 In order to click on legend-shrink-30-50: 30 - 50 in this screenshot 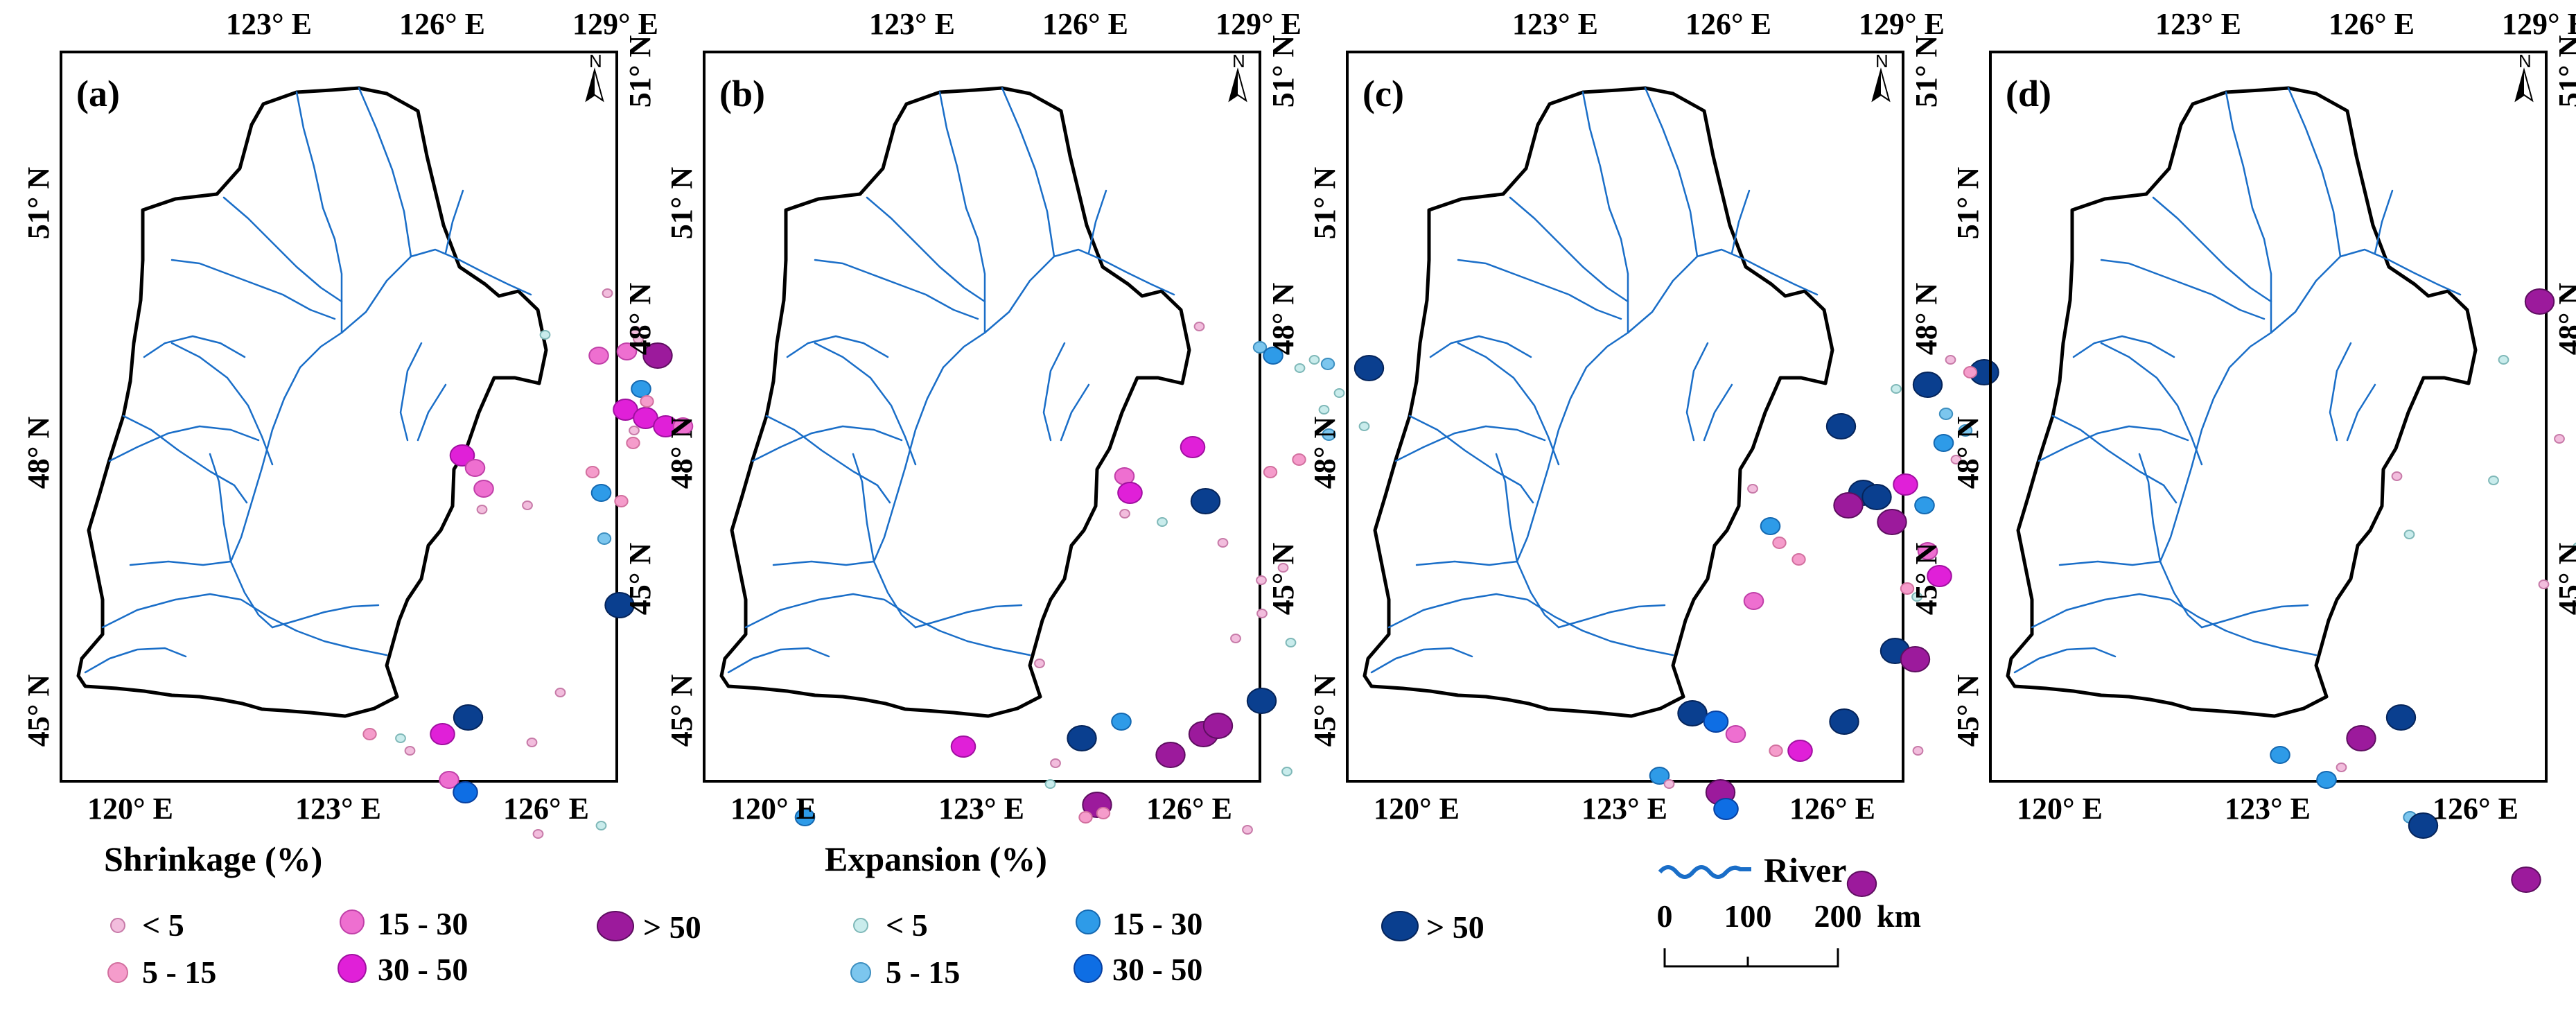, I will do `click(403, 969)`.